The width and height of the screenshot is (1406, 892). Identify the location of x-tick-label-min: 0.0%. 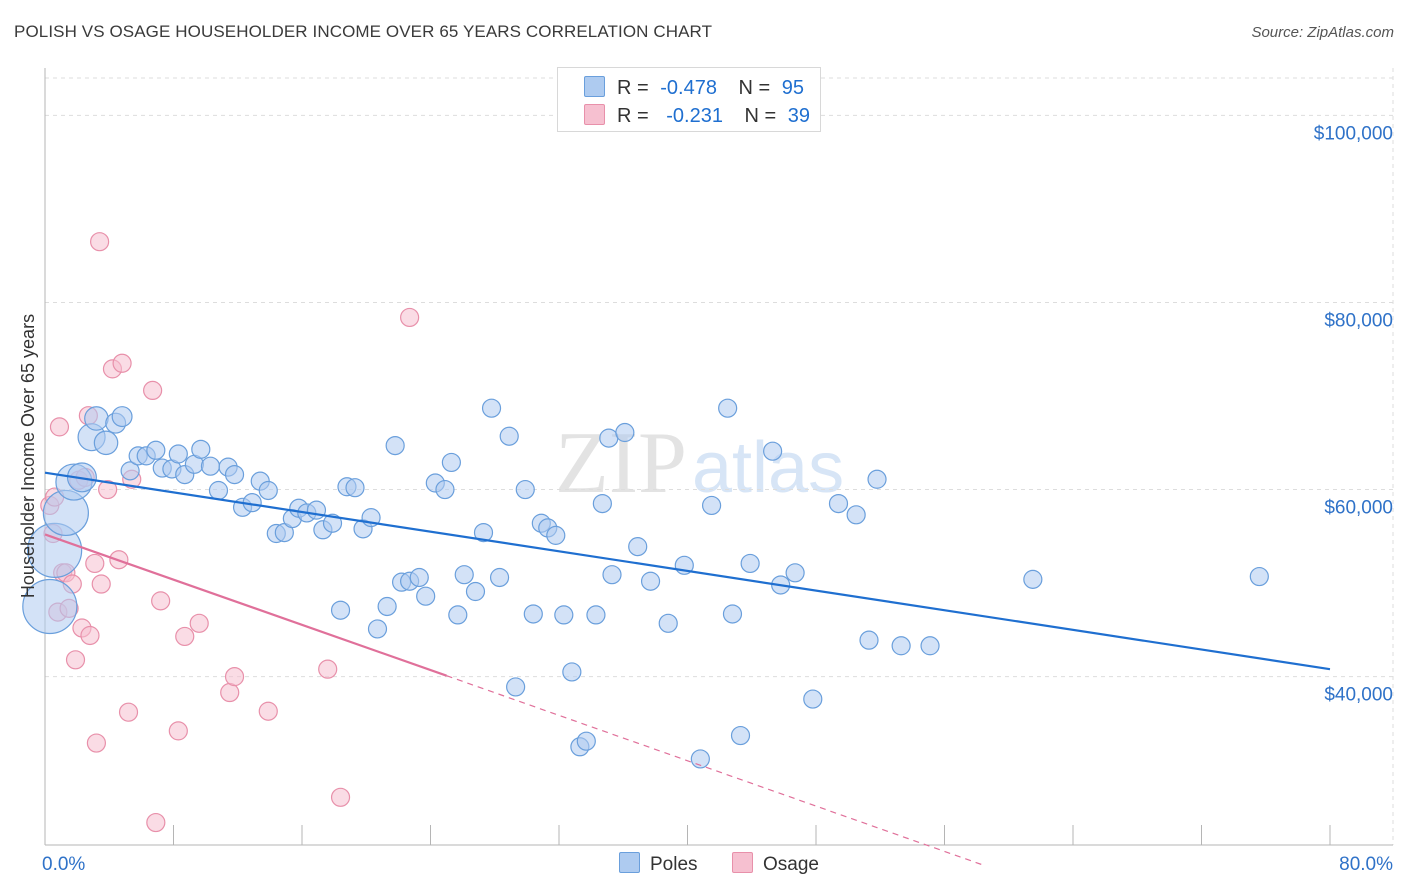
(63, 864).